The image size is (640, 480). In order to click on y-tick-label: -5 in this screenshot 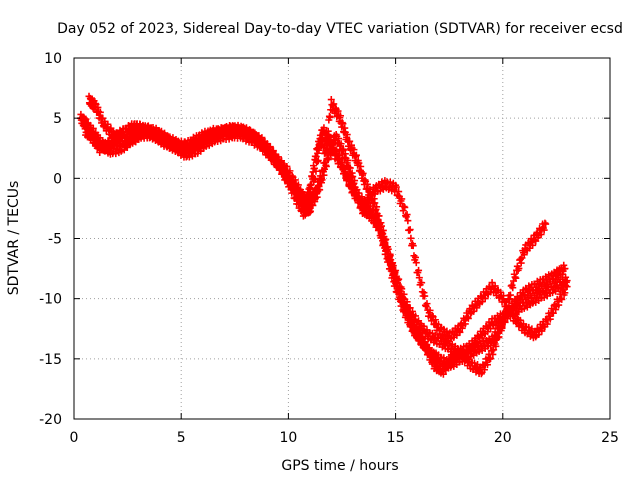, I will do `click(55, 240)`.